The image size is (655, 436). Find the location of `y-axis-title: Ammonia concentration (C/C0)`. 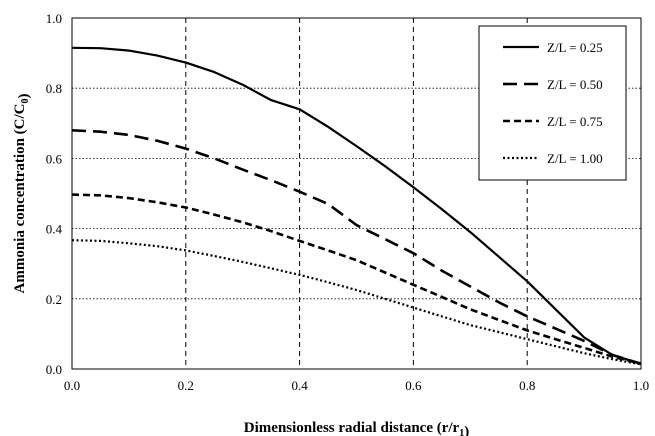

y-axis-title: Ammonia concentration (C/C0) is located at coordinates (22, 194).